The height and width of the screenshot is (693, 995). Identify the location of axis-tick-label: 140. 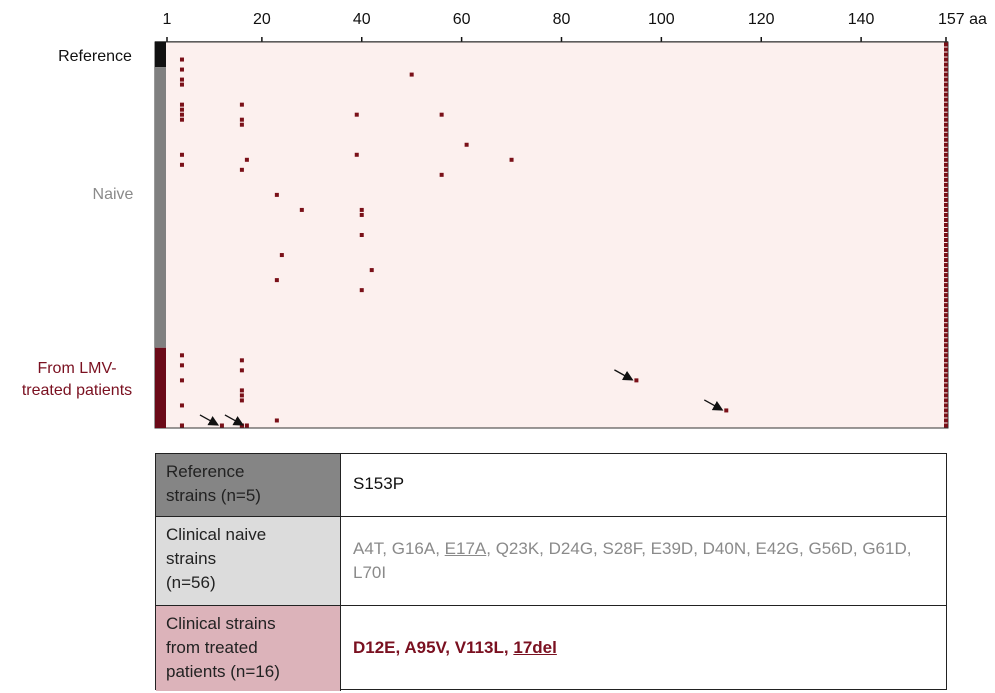
(861, 19).